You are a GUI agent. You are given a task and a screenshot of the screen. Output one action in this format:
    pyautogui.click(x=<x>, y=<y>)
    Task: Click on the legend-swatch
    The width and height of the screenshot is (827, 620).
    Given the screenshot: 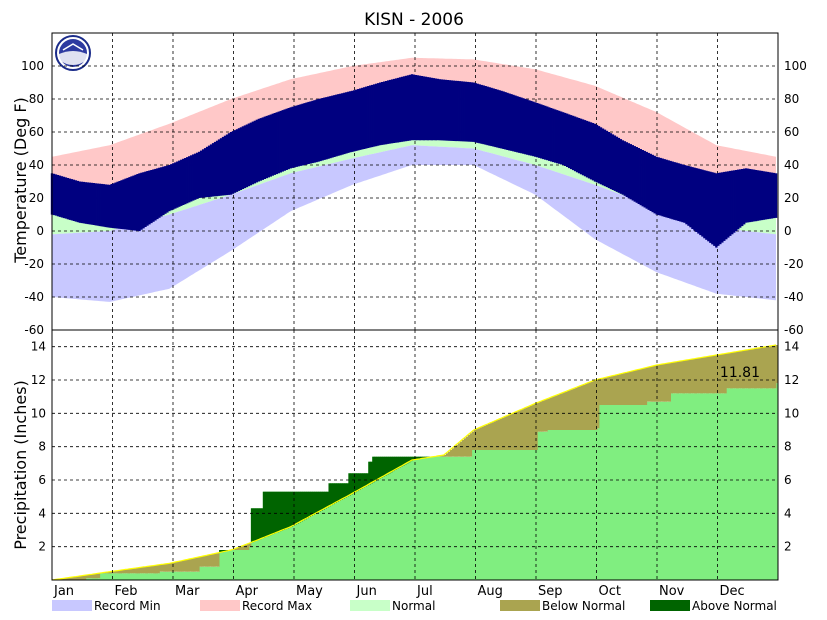 What is the action you would take?
    pyautogui.click(x=520, y=605)
    